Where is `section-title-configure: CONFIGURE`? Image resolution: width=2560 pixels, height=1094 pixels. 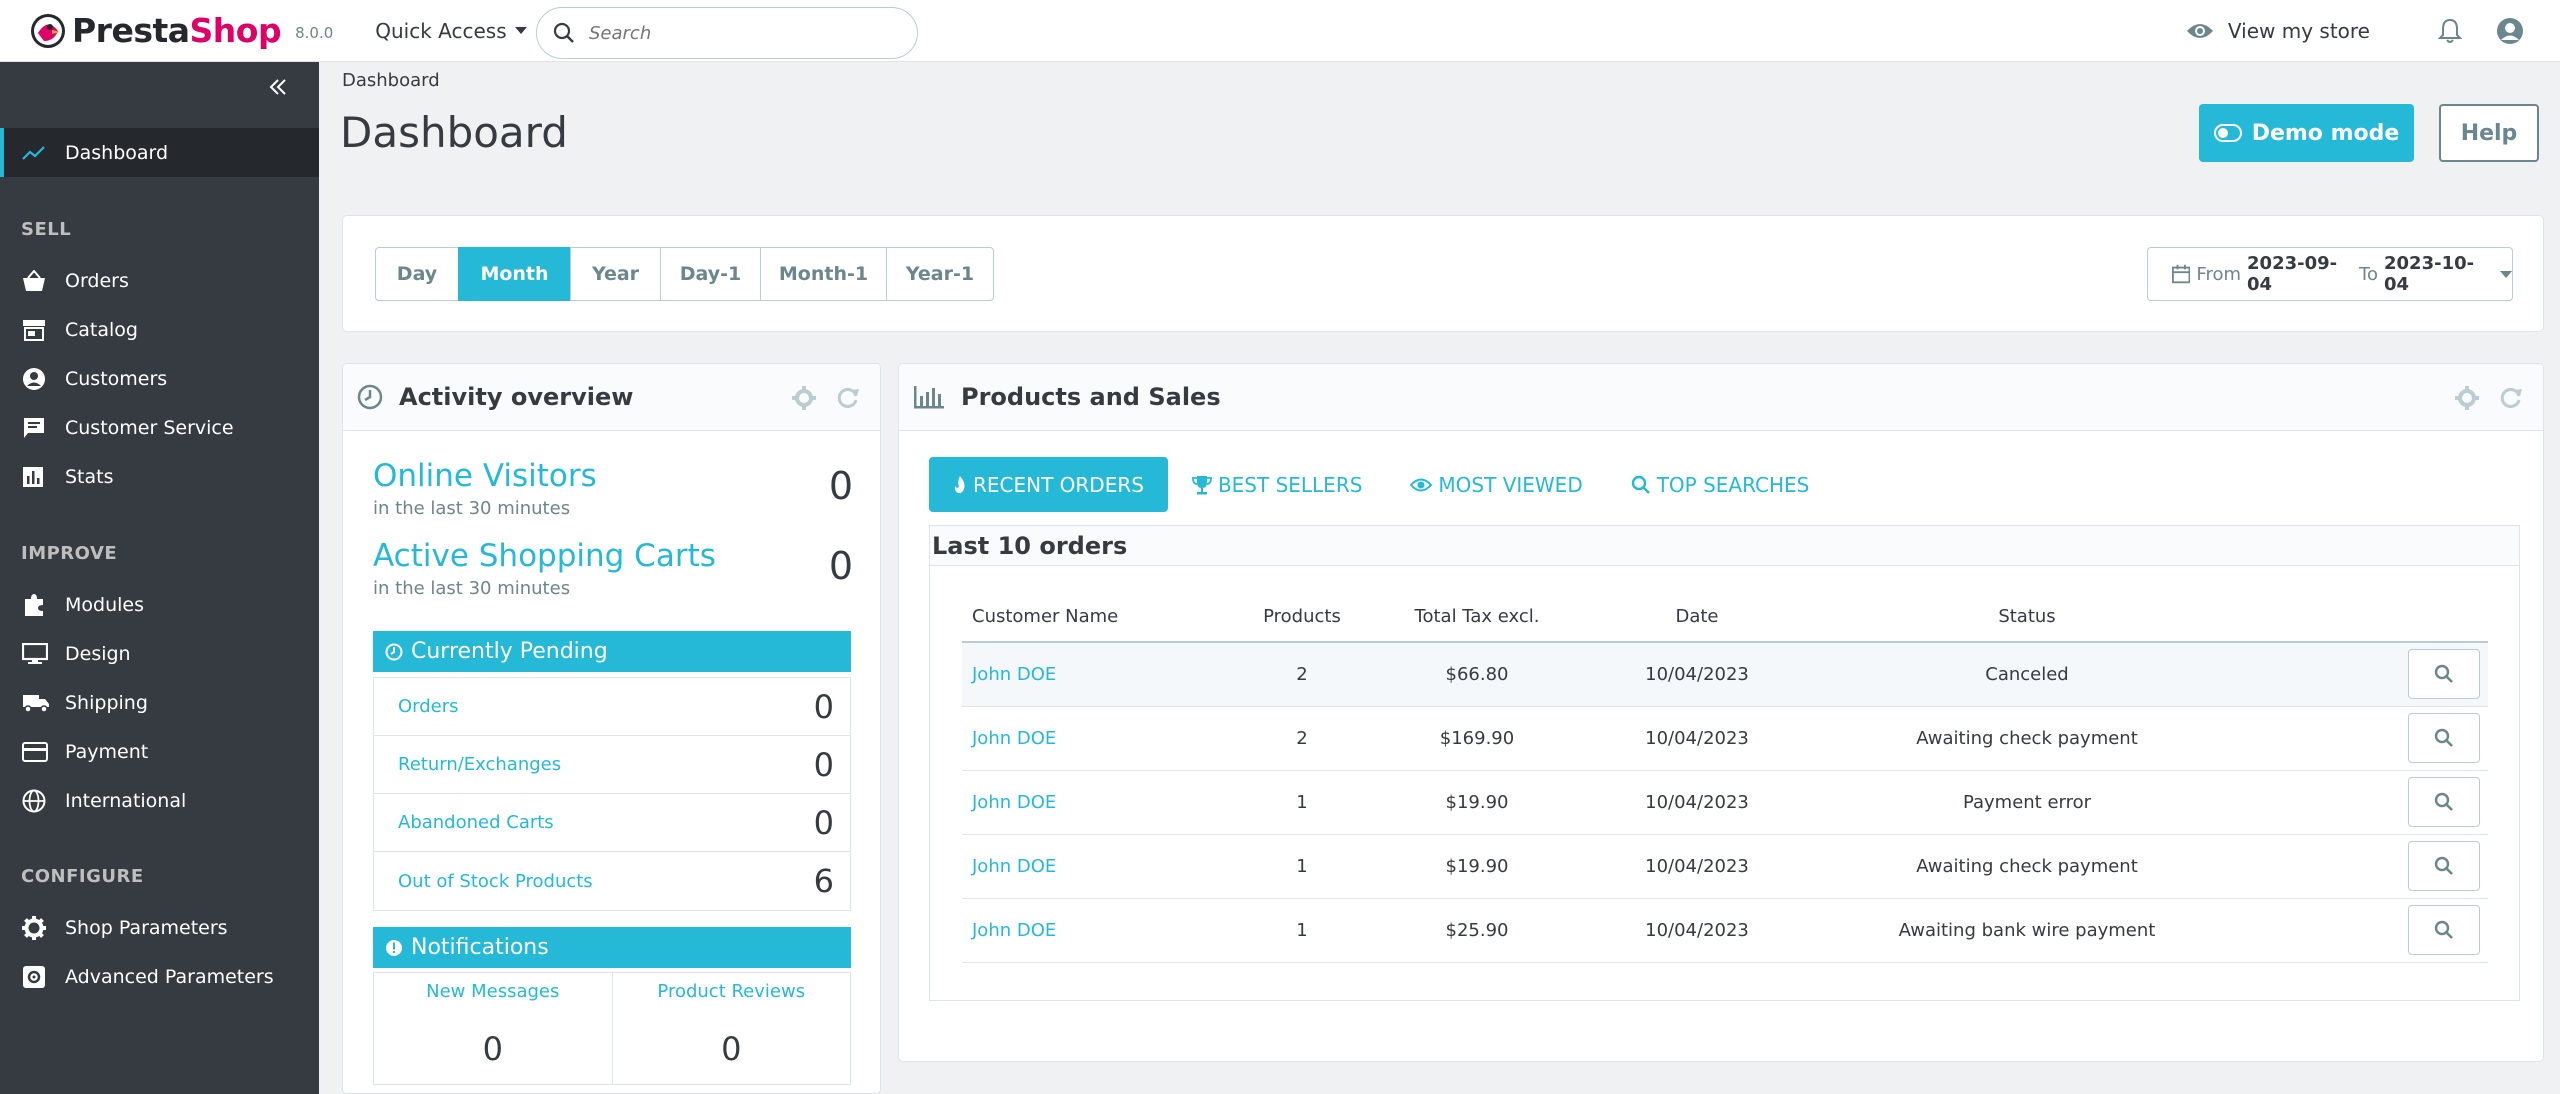 section-title-configure: CONFIGURE is located at coordinates (82, 876).